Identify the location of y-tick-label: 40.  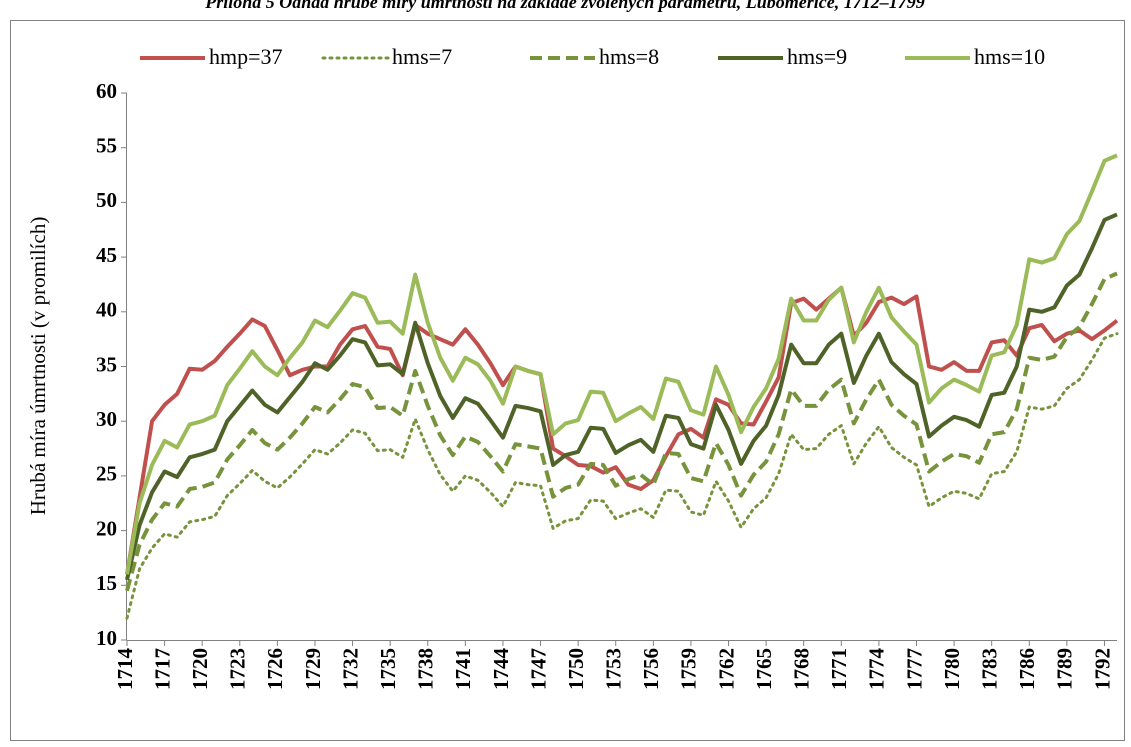
(106, 310).